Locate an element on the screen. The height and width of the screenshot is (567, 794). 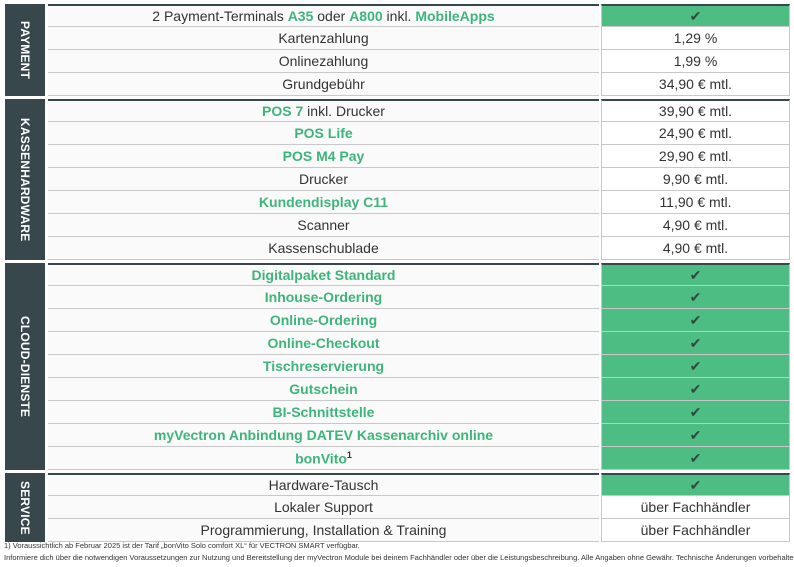
label-part: Online-Ordering is located at coordinates (323, 320).